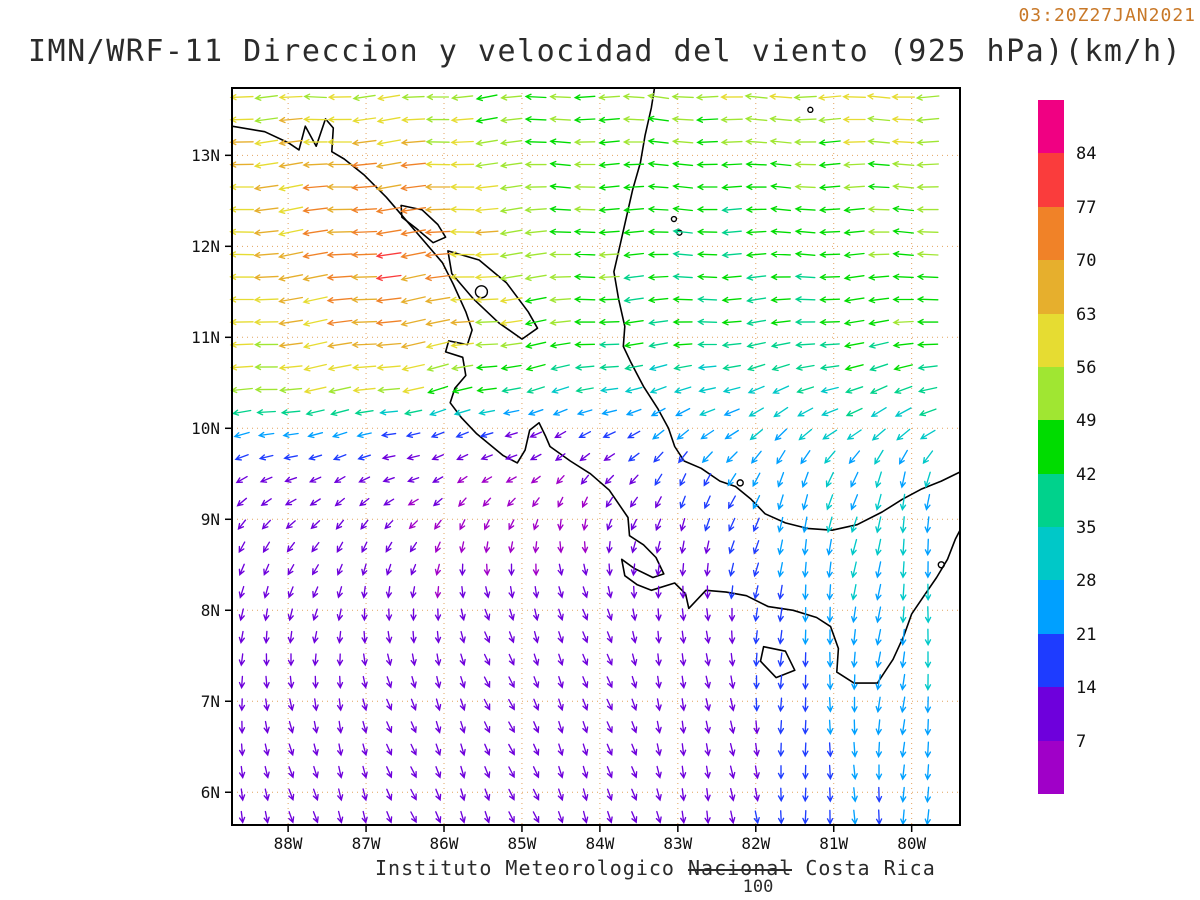 This screenshot has width=1200, height=900. What do you see at coordinates (288, 843) in the screenshot?
I see `lon-tick-label: 88W` at bounding box center [288, 843].